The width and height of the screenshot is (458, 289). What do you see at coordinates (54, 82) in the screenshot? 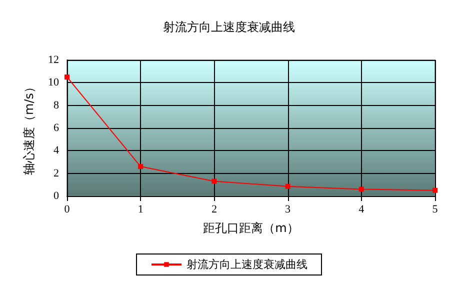
I see `y-tick-label: 10` at bounding box center [54, 82].